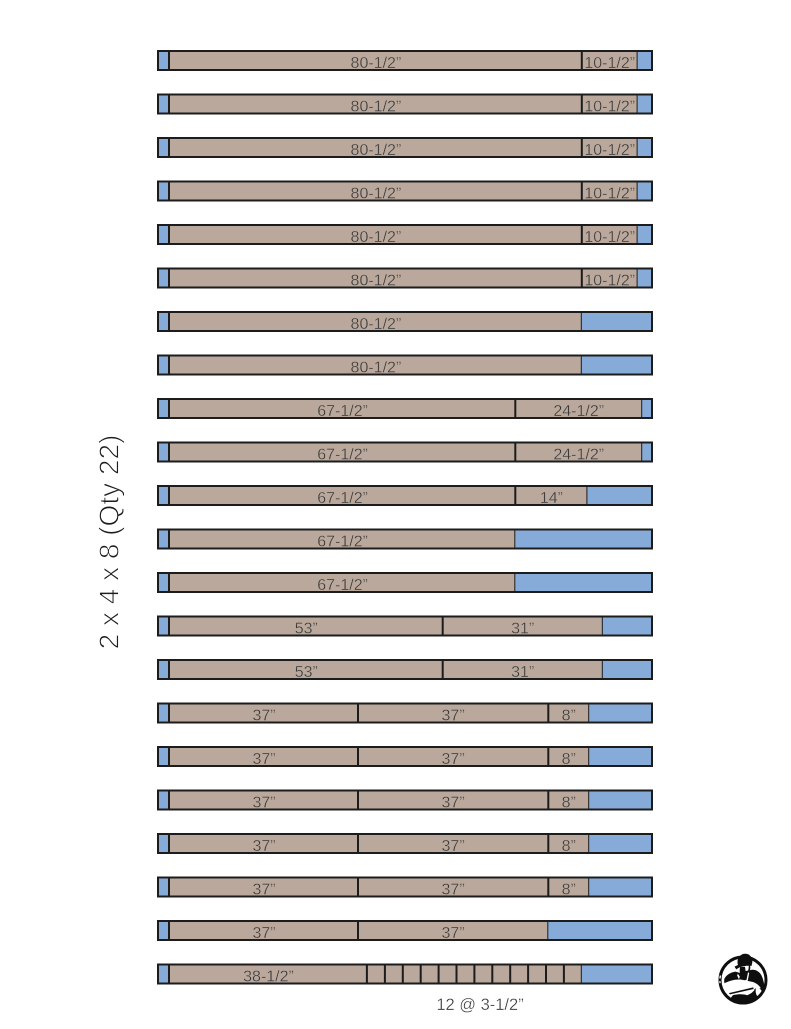  What do you see at coordinates (109, 542) in the screenshot?
I see `svg-text: 2 x 4 x 8 (Qty 22)` at bounding box center [109, 542].